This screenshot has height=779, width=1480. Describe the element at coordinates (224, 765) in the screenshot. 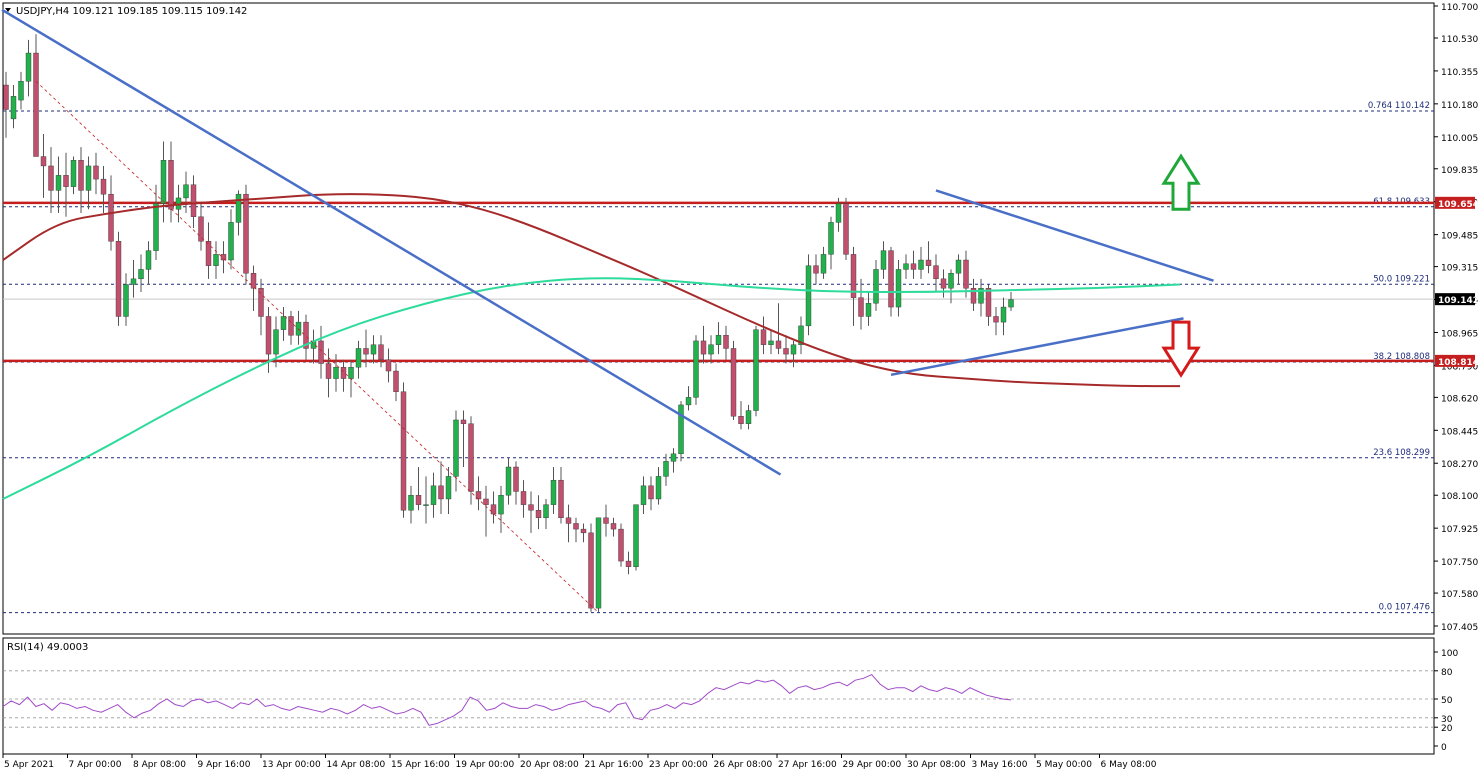

I see `time-tick-label: 9 Apr 16:00` at that location.